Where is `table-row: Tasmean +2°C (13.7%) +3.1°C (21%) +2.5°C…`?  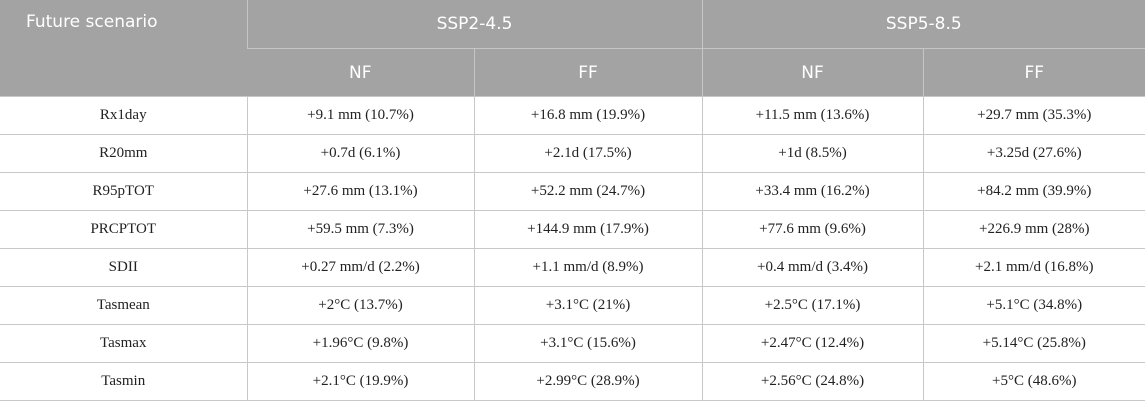
table-row: Tasmean +2°C (13.7%) +3.1°C (21%) +2.5°C… is located at coordinates (572, 305).